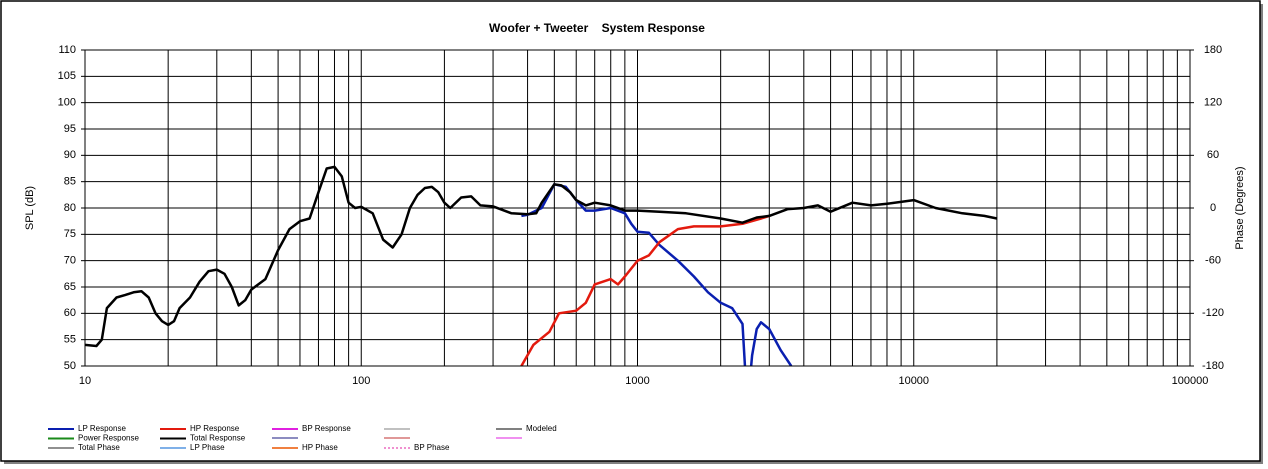 The image size is (1268, 469). Describe the element at coordinates (326, 428) in the screenshot. I see `legend-label: BP Response` at that location.